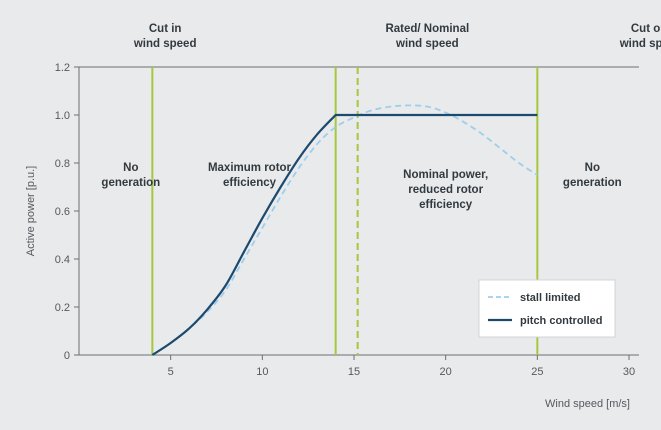 The image size is (661, 430). I want to click on y-tick-label: 0.8, so click(62, 164).